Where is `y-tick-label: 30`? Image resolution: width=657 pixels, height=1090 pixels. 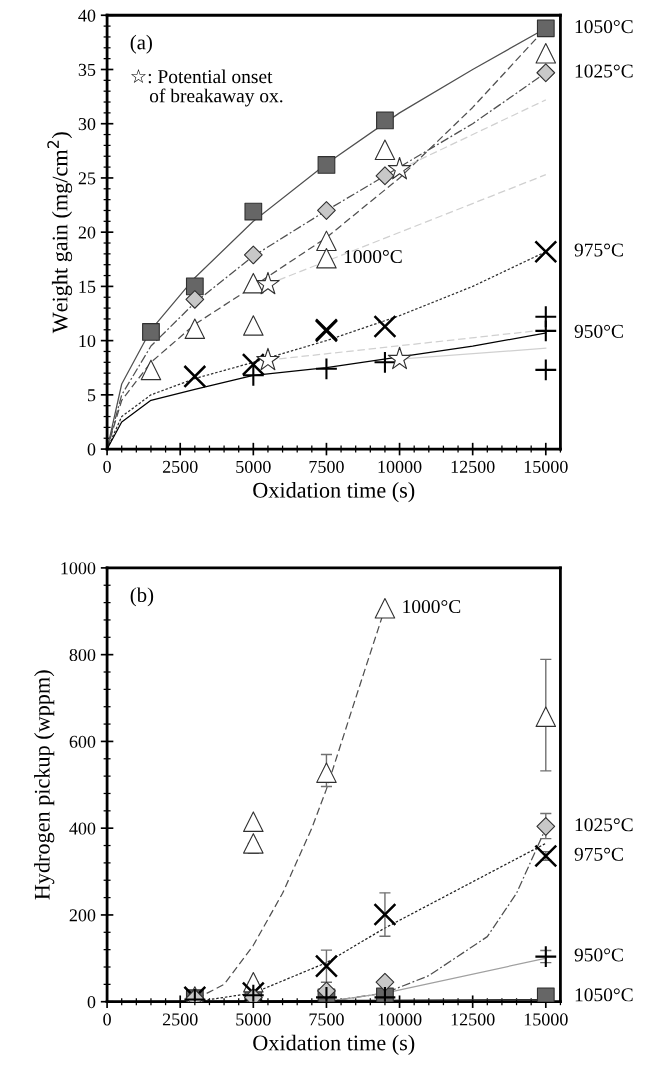 y-tick-label: 30 is located at coordinates (87, 124).